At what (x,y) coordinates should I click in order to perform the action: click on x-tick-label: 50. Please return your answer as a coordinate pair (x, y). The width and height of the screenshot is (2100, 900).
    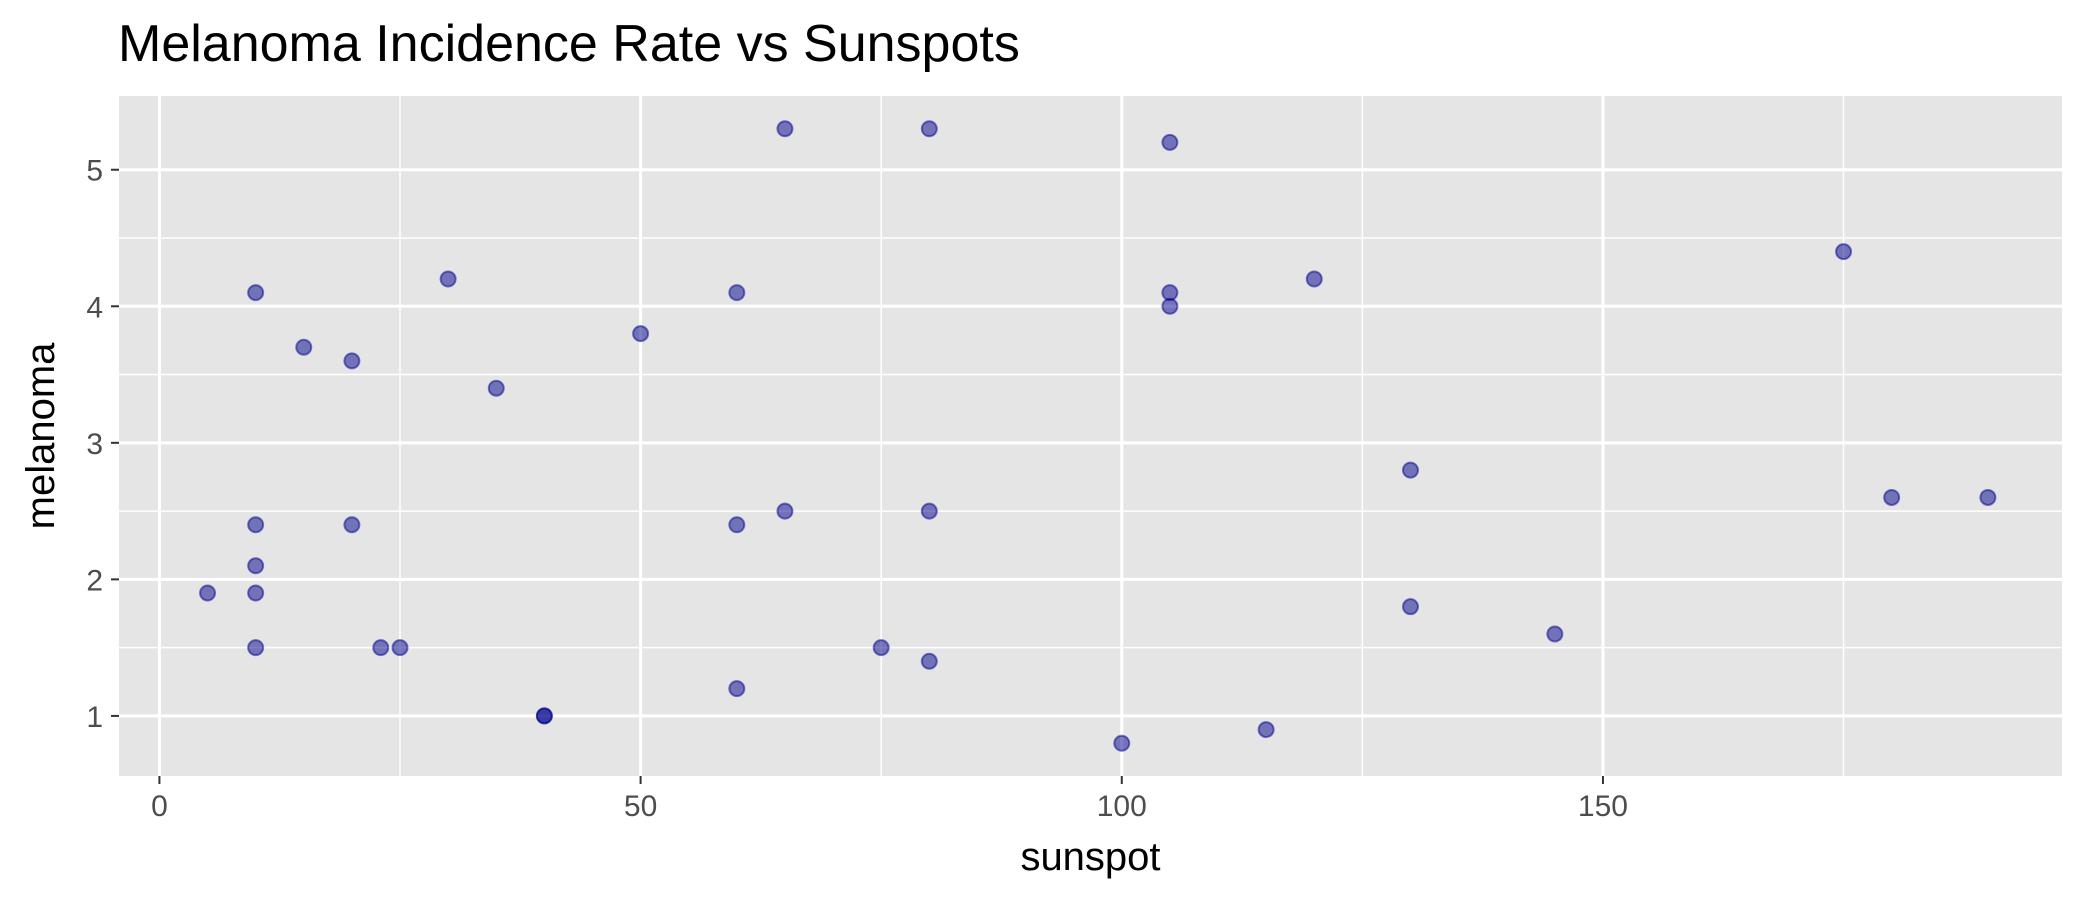
    Looking at the image, I should click on (640, 806).